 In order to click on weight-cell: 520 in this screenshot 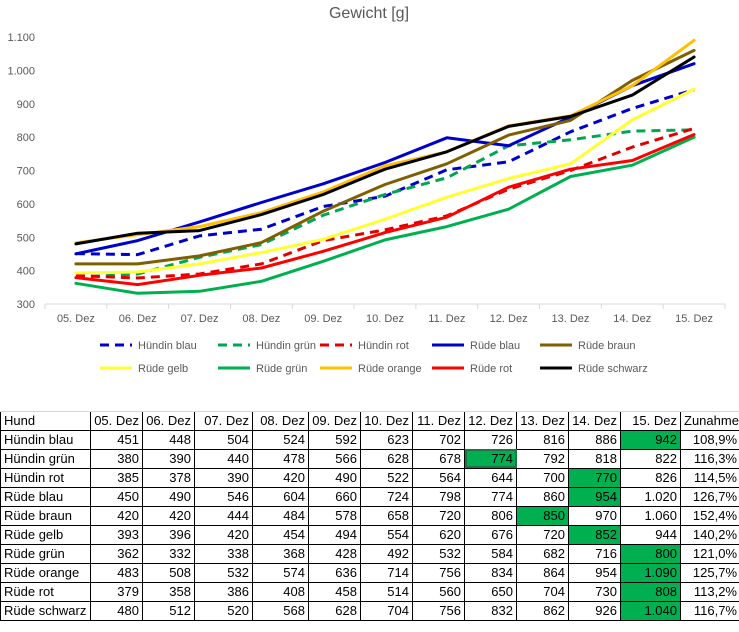, I will do `click(223, 610)`.